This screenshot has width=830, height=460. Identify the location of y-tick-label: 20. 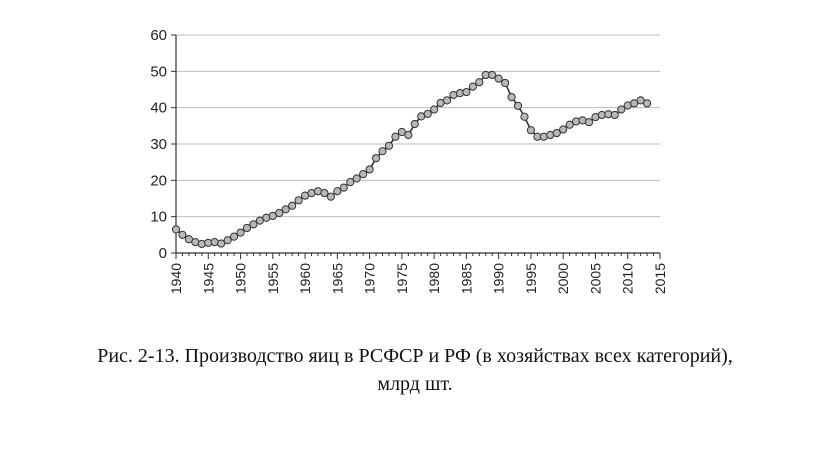
(158, 180).